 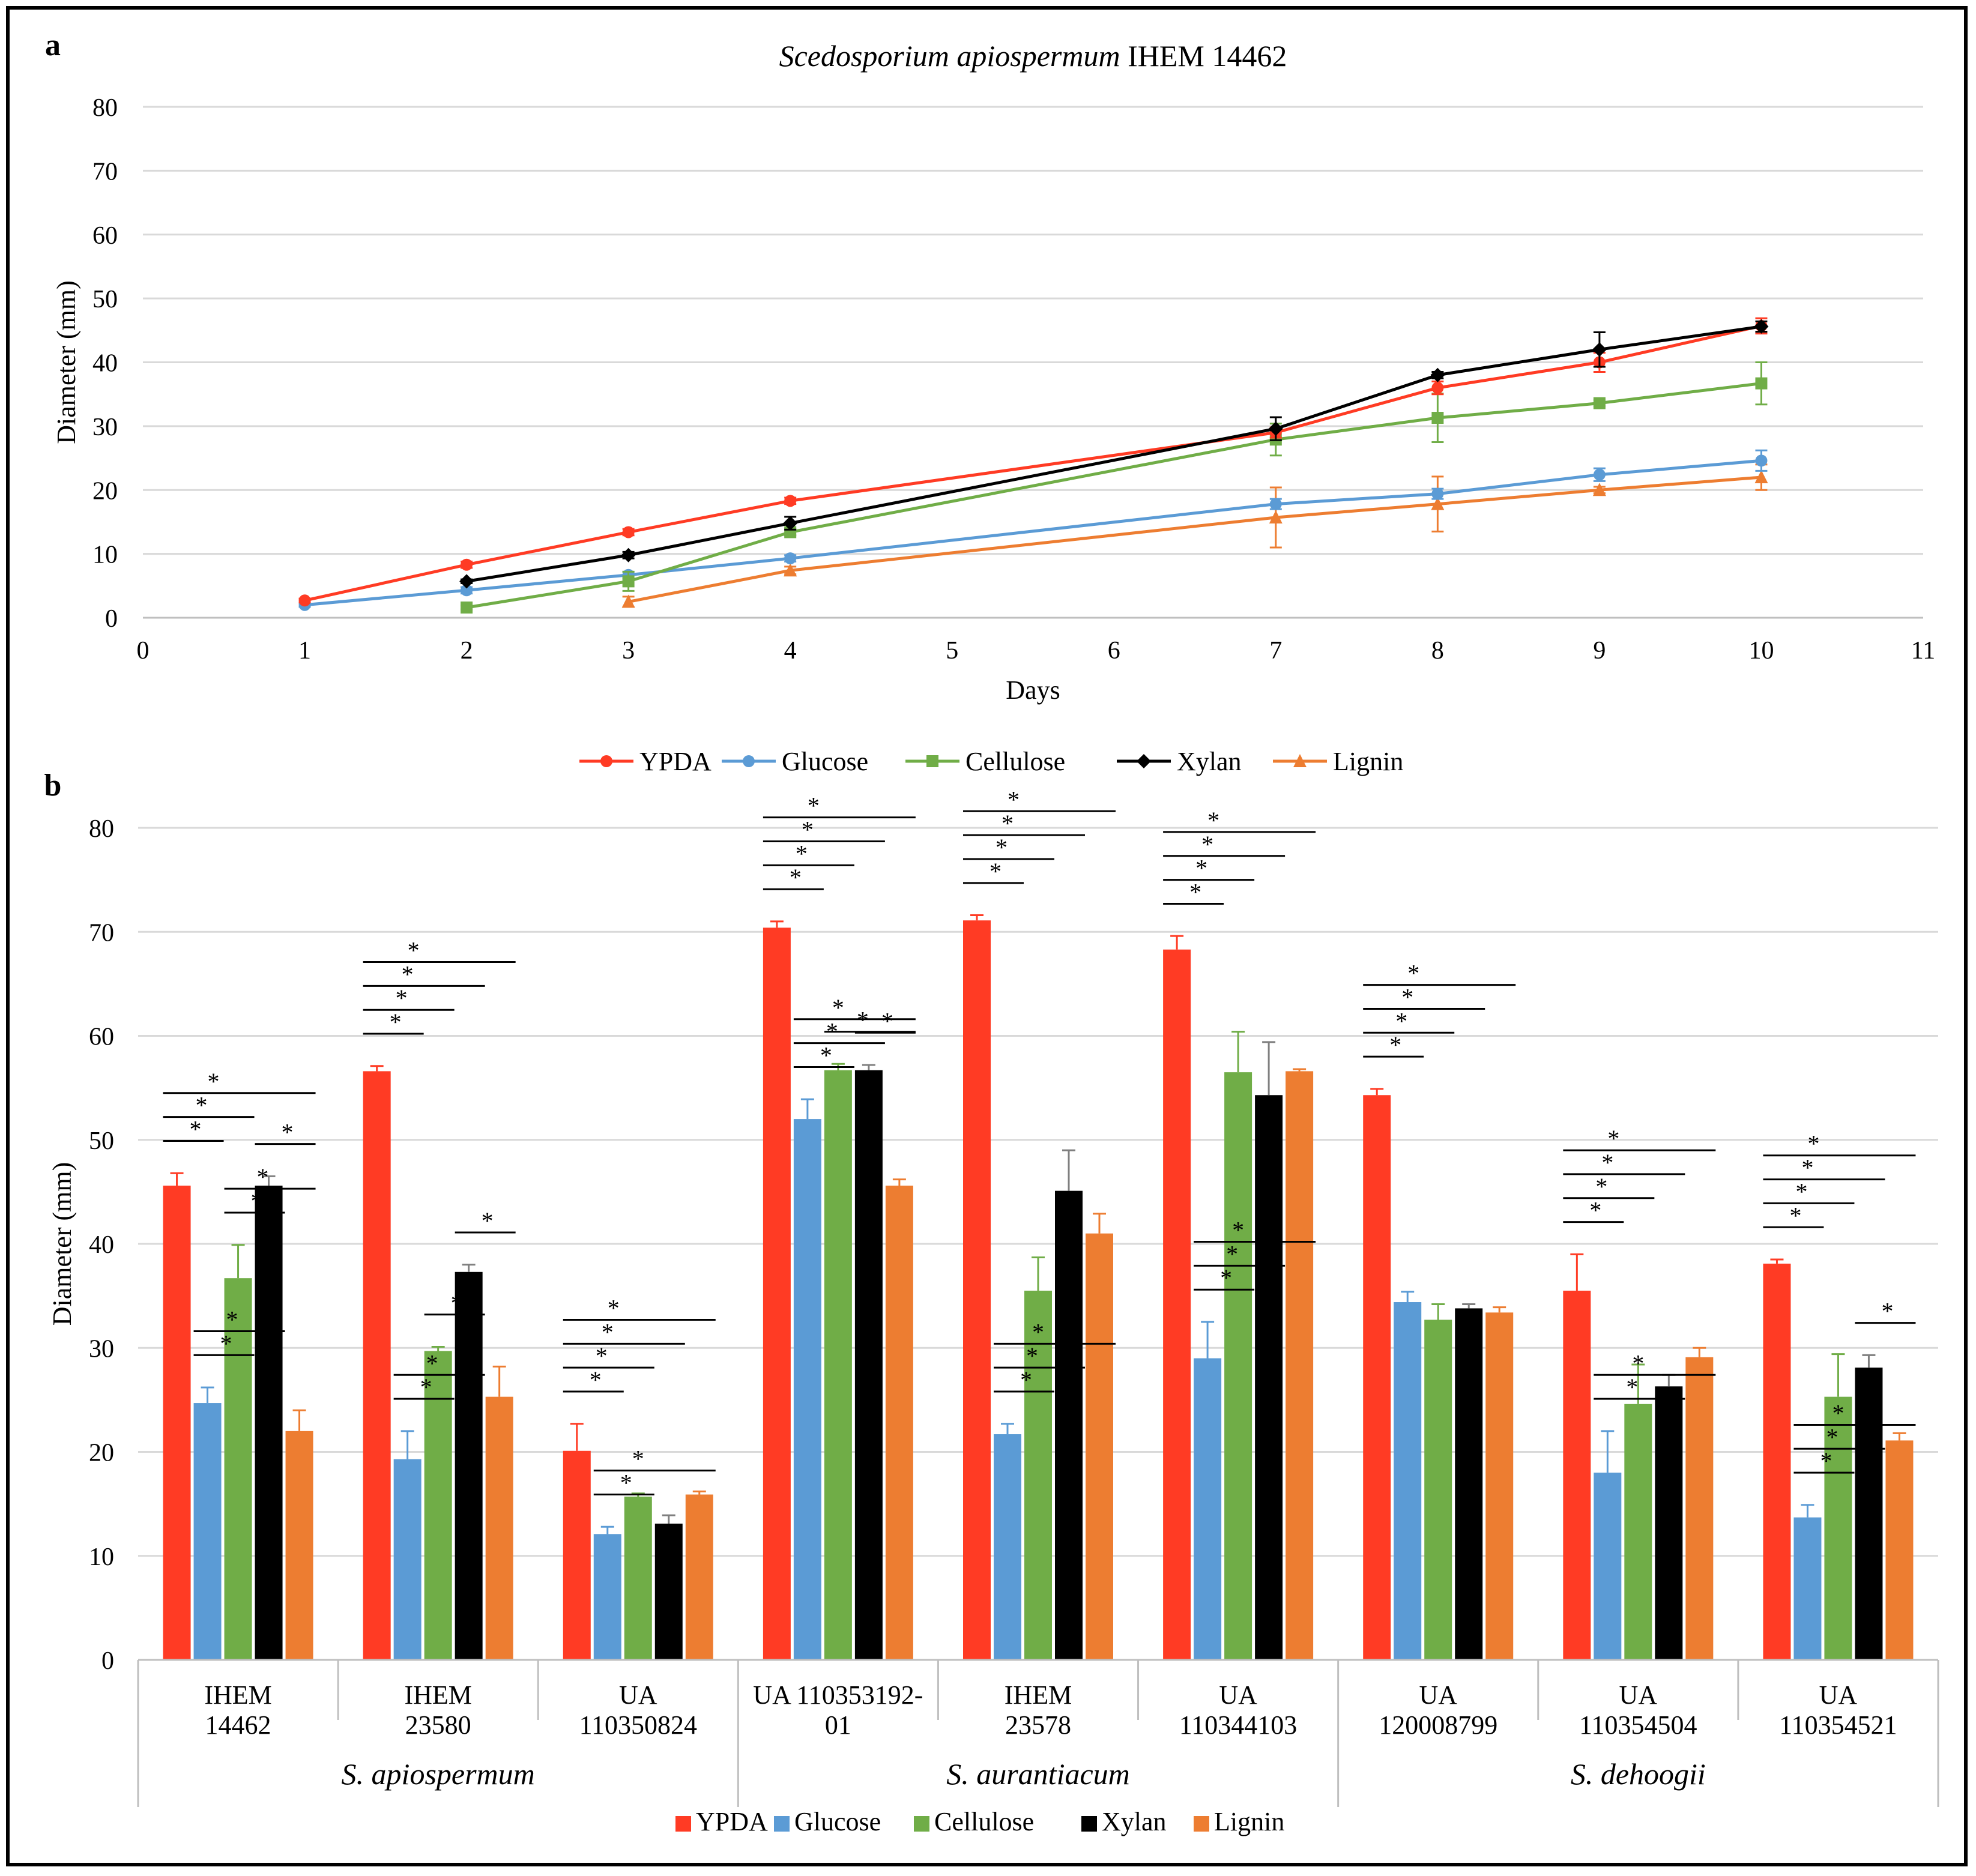 I want to click on species-group-label: S. apiospermum, so click(x=438, y=1774).